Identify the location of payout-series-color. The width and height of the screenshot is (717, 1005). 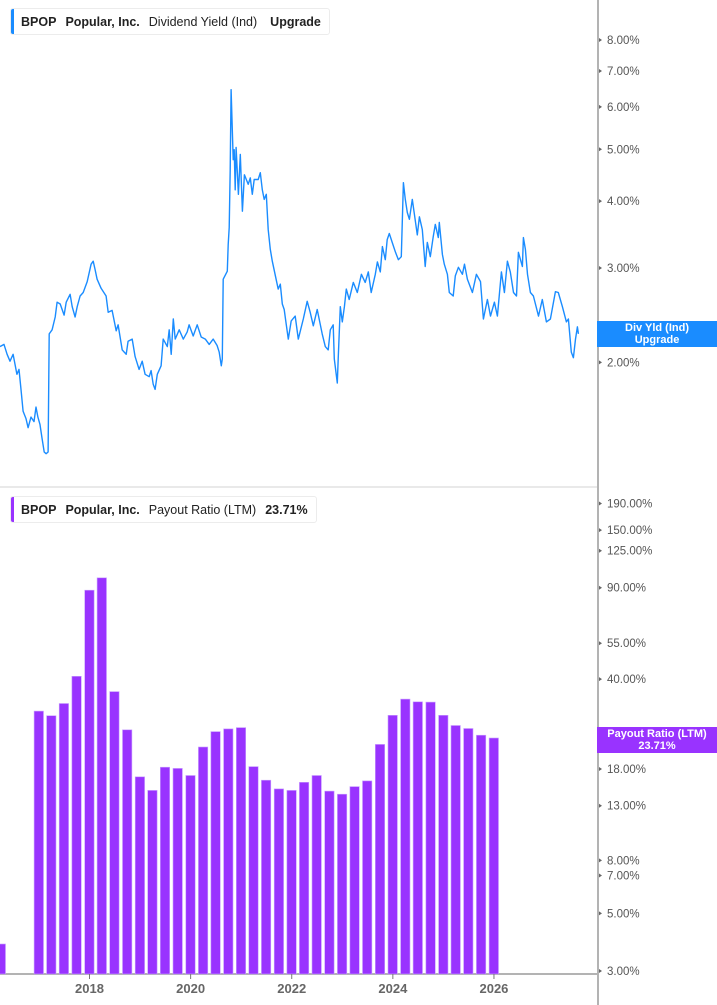
(12, 509).